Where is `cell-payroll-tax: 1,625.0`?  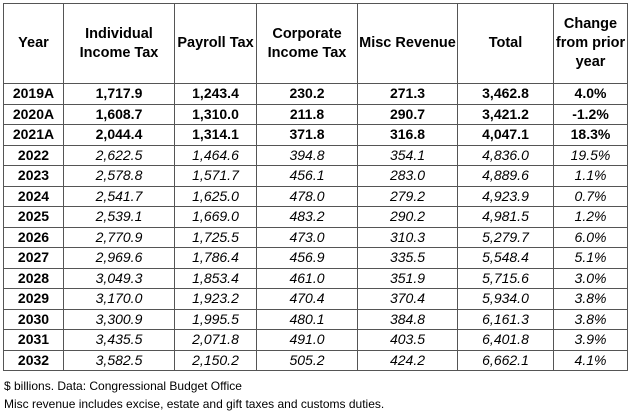
cell-payroll-tax: 1,625.0 is located at coordinates (215, 196).